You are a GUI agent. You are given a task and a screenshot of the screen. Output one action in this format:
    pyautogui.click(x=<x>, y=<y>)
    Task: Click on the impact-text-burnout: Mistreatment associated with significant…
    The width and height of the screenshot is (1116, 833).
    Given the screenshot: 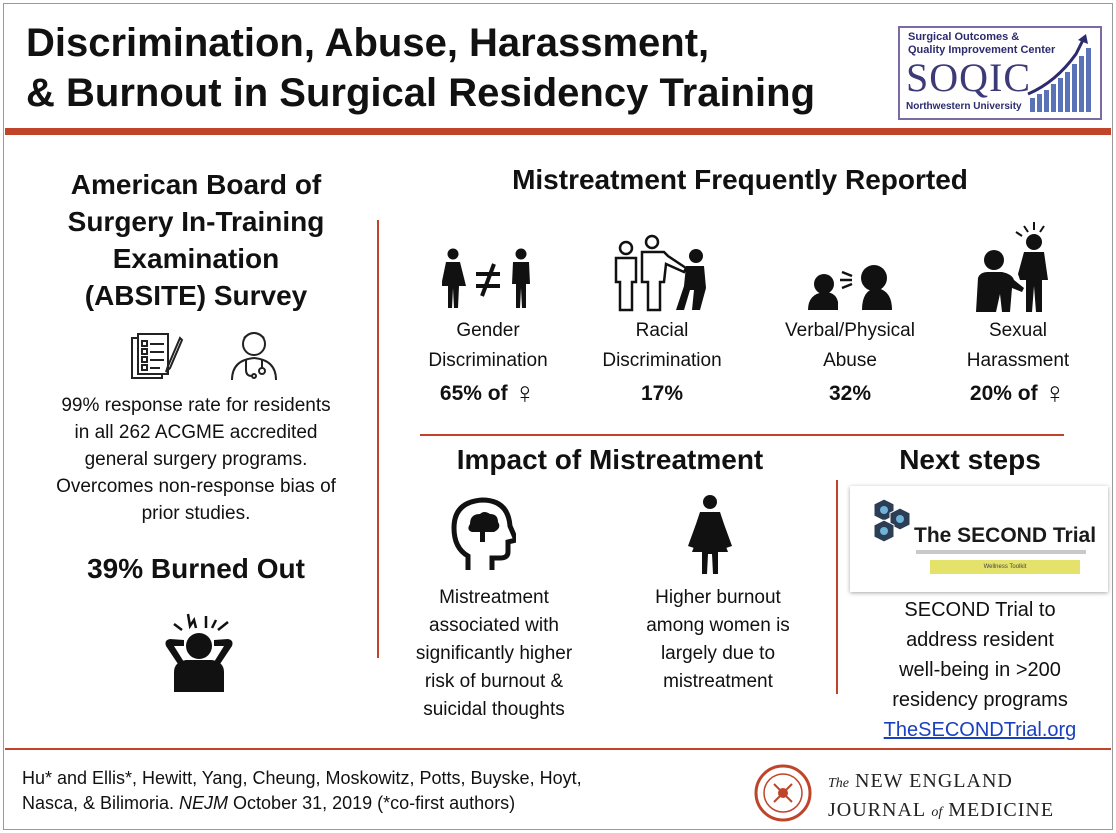 What is the action you would take?
    pyautogui.click(x=494, y=653)
    